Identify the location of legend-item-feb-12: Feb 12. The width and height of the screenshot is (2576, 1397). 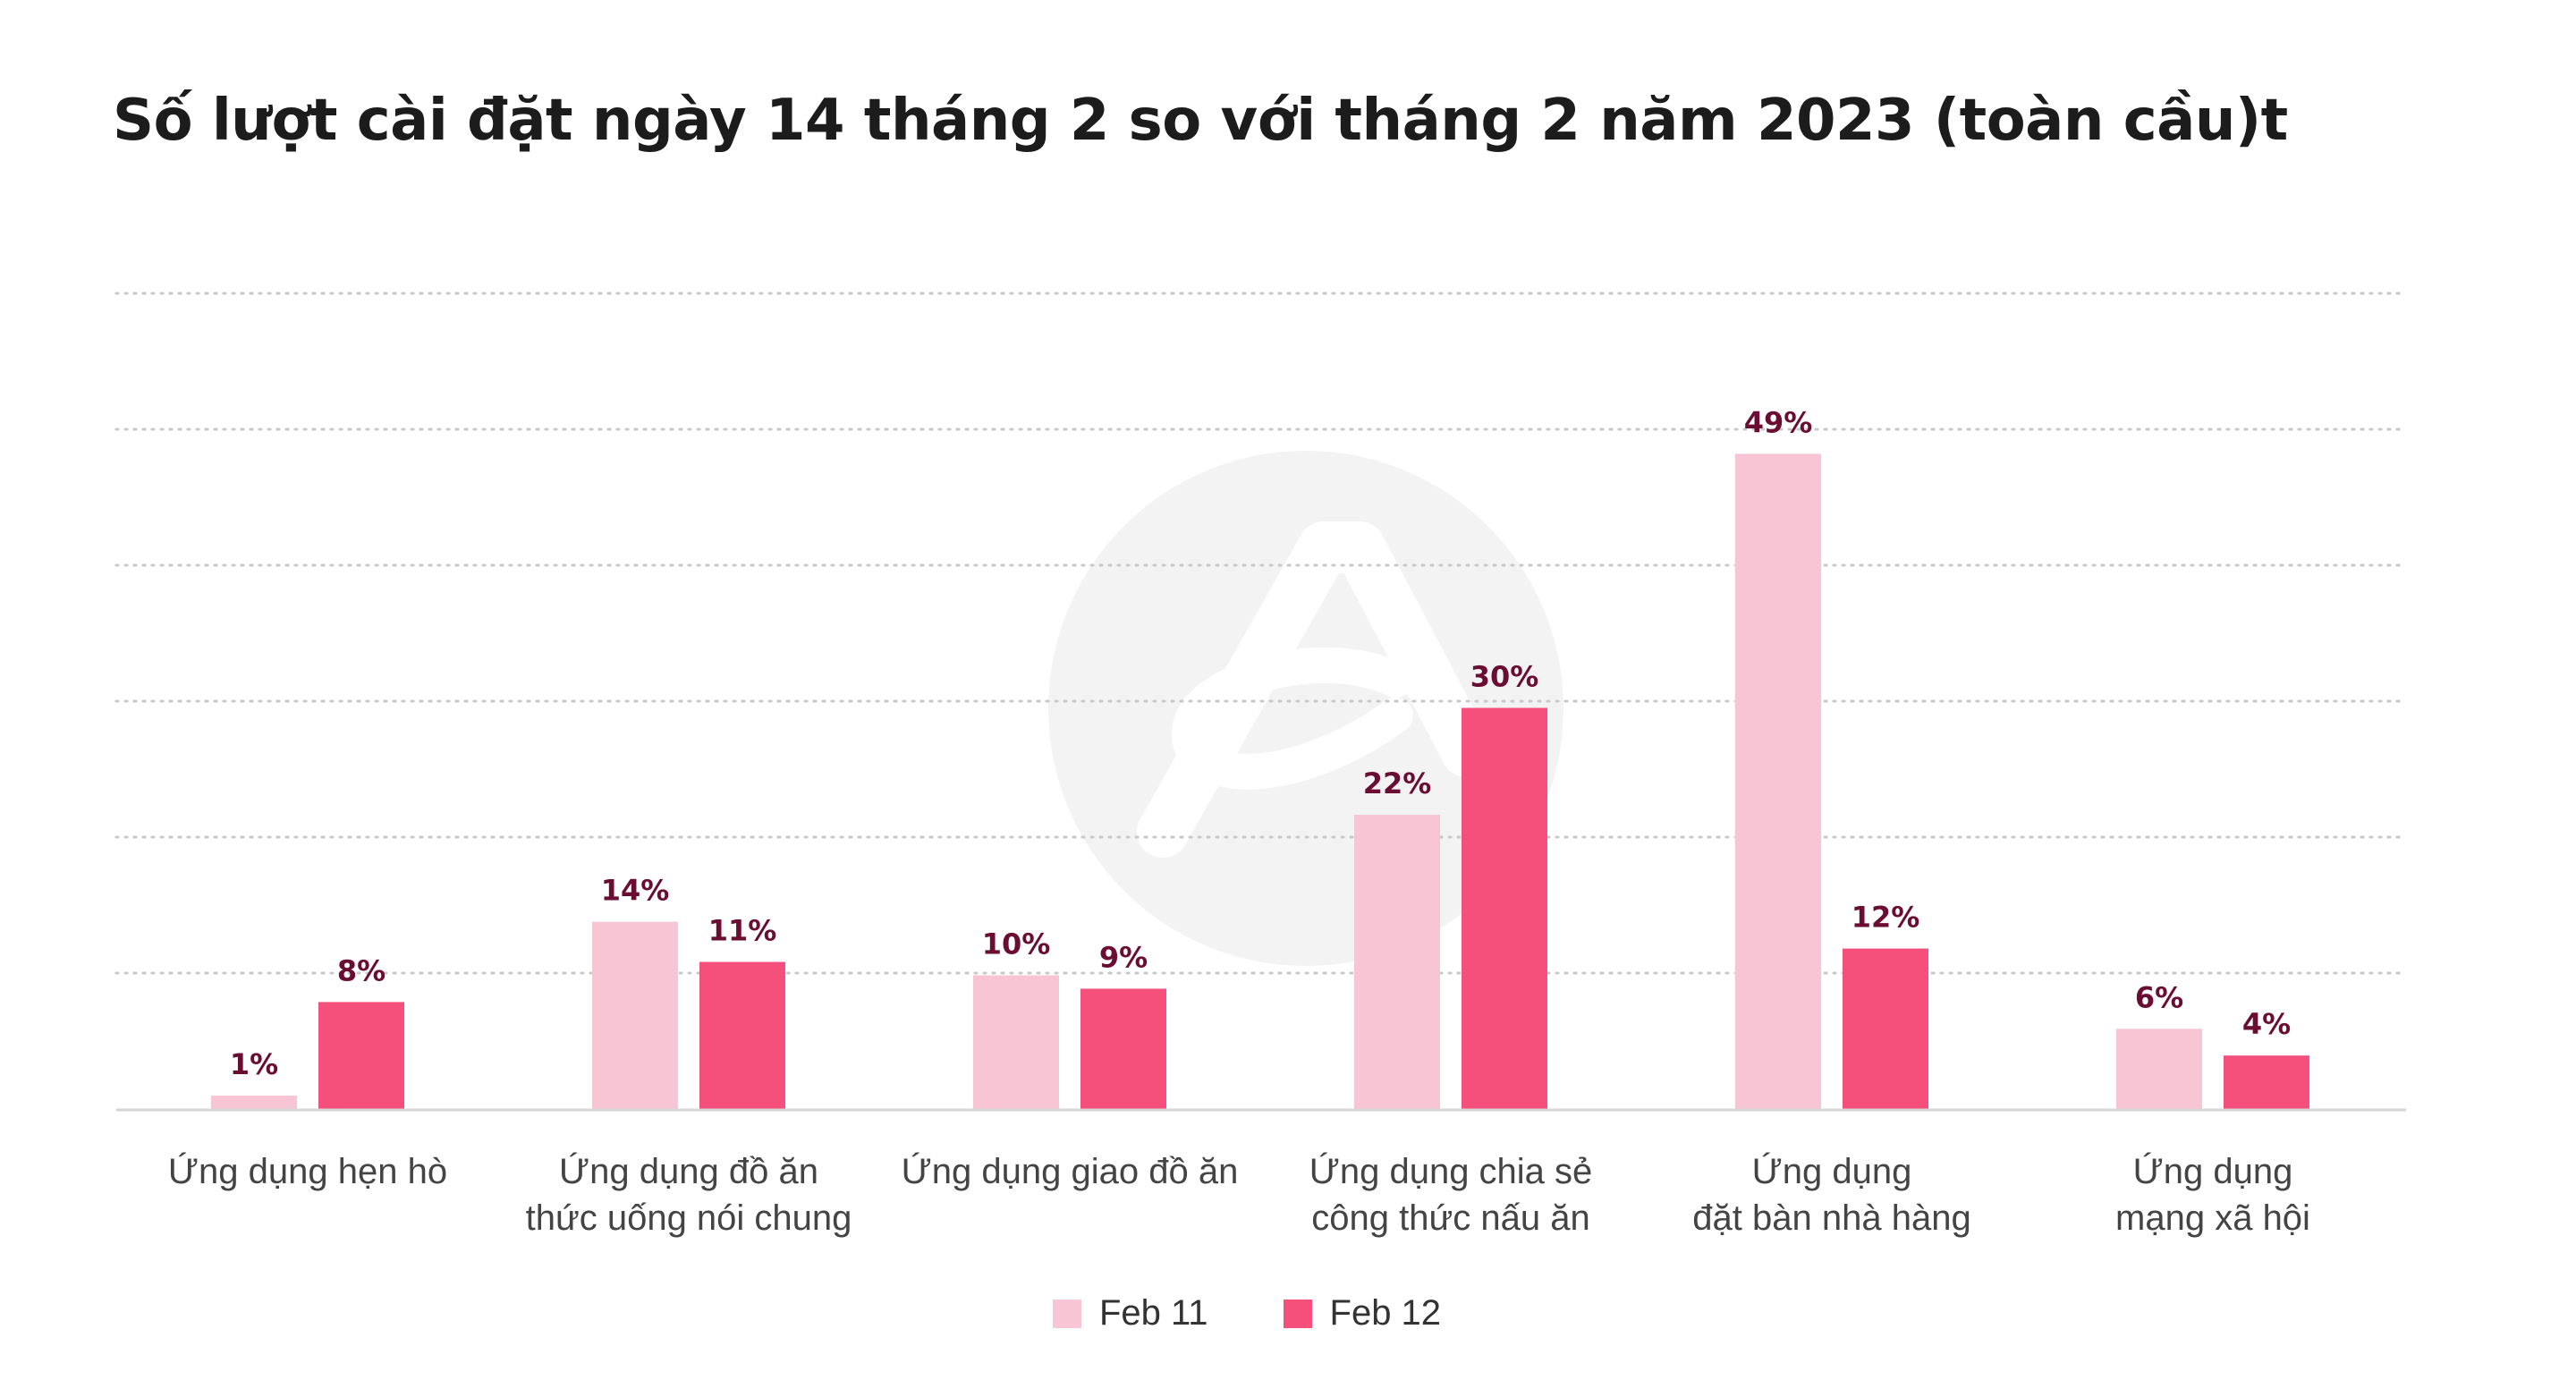
(1362, 1314).